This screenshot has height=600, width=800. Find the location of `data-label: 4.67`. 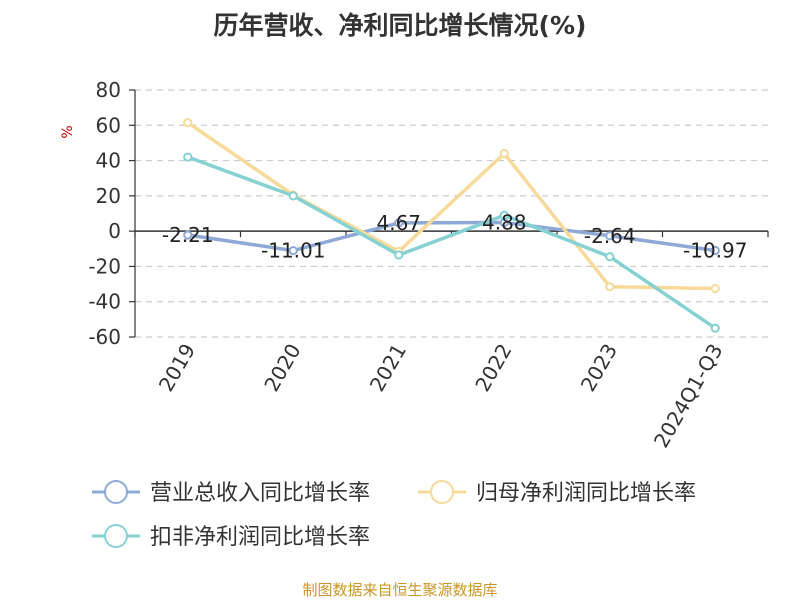

data-label: 4.67 is located at coordinates (398, 223).